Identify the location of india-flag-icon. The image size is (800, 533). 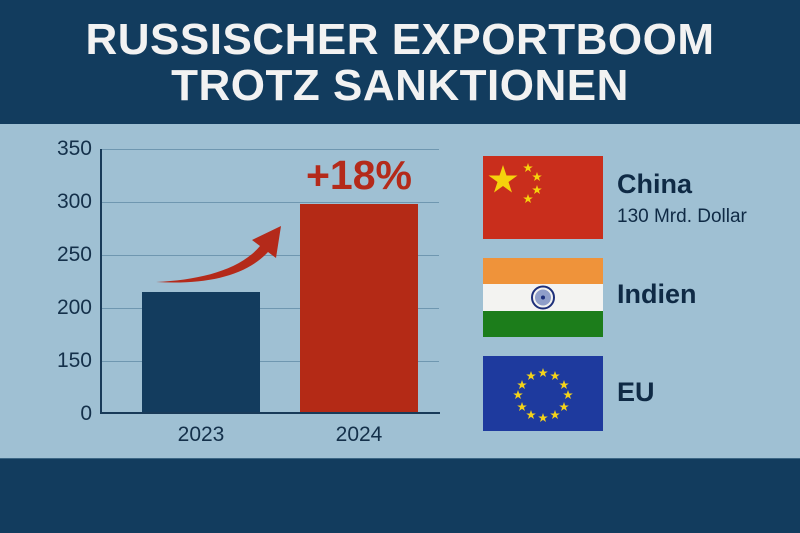
(543, 297).